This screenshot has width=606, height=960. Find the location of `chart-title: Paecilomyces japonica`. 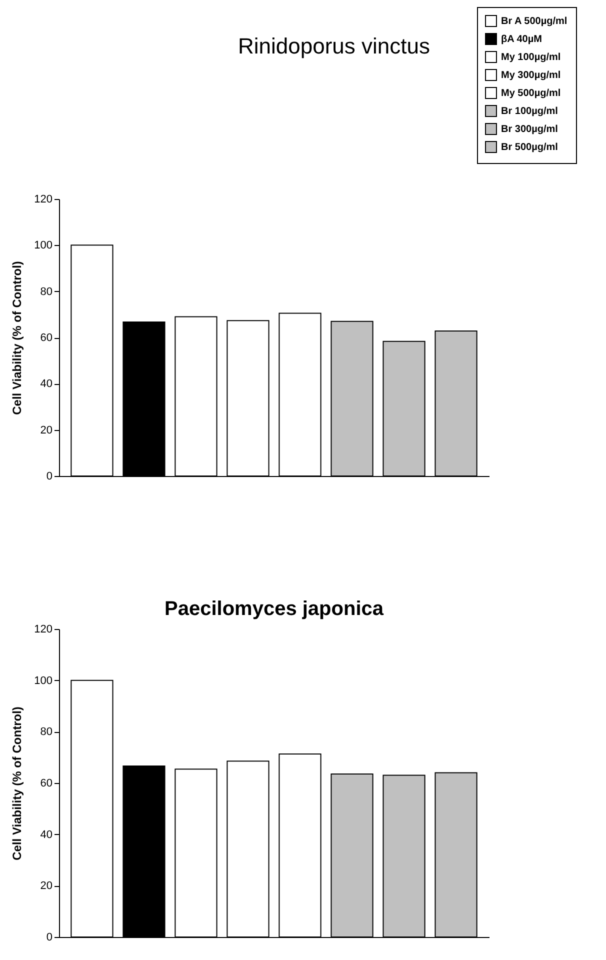

chart-title: Paecilomyces japonica is located at coordinates (274, 609).